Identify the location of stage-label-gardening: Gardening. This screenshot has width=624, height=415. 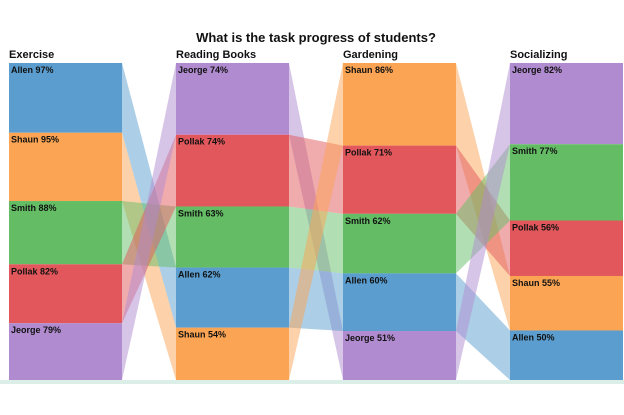
(370, 55).